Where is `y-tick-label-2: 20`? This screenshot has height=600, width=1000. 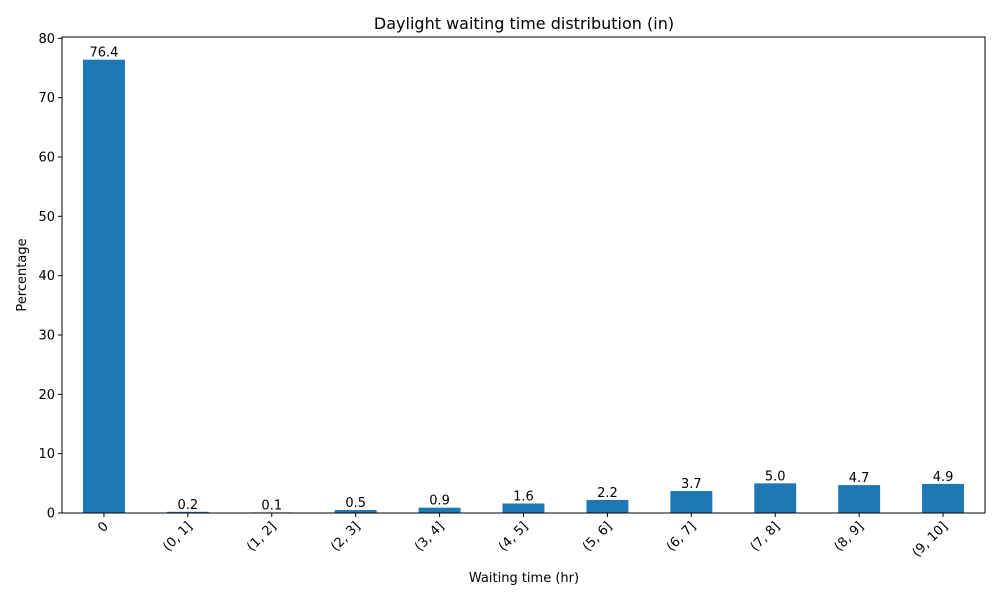
y-tick-label-2: 20 is located at coordinates (46, 395).